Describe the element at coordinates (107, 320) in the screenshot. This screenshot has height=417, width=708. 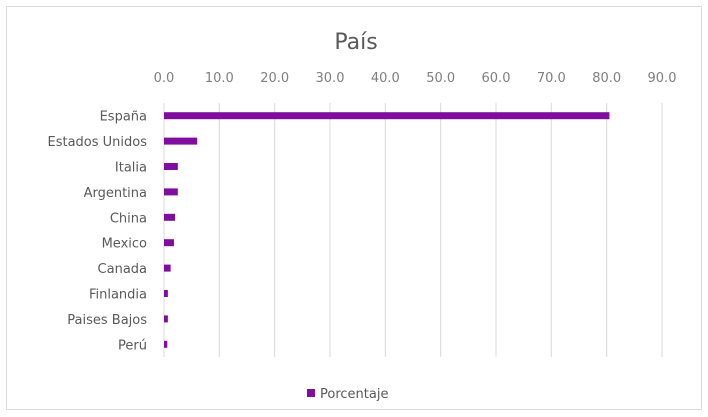
I see `category-label: Paises Bajos` at that location.